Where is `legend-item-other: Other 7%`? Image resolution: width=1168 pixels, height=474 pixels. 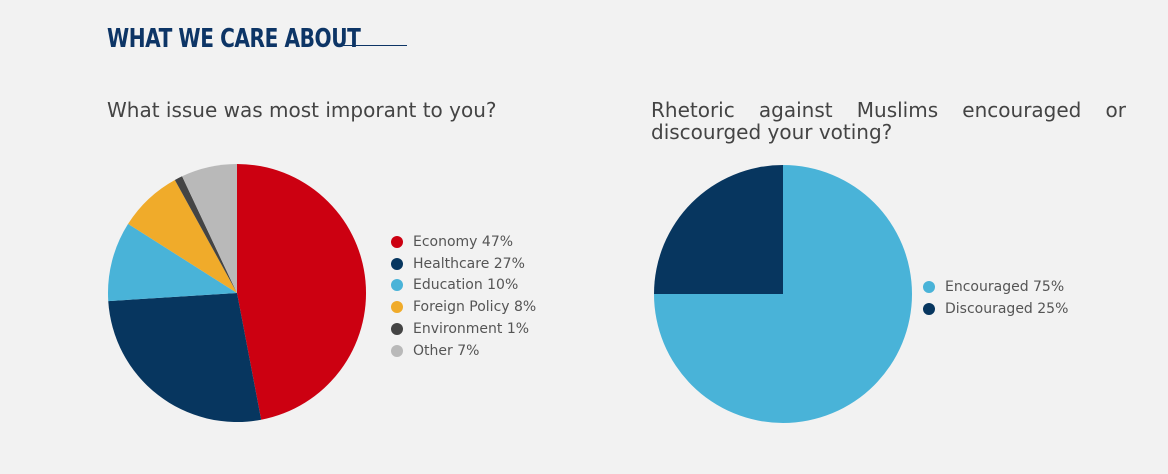
legend-item-other: Other 7% is located at coordinates (463, 351).